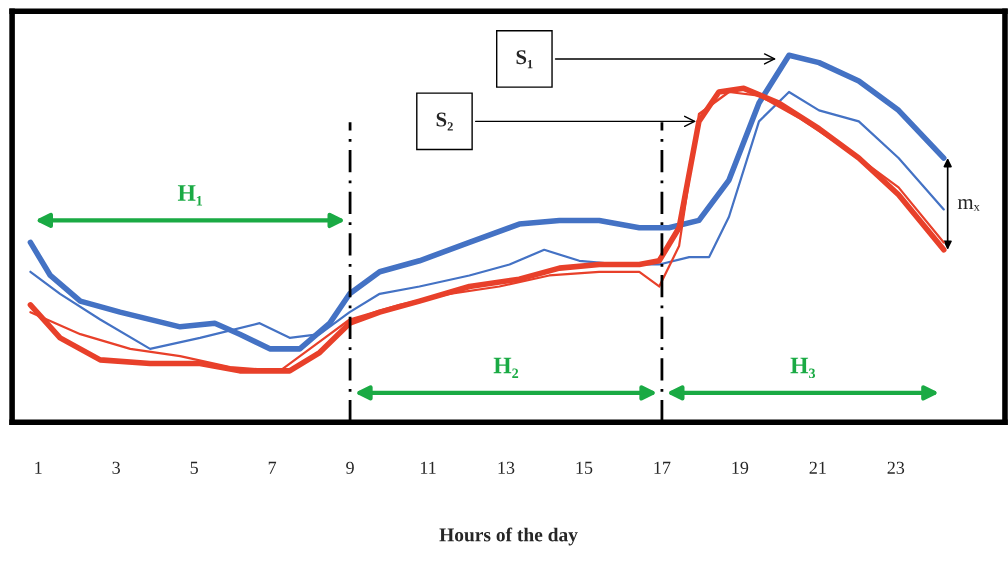  I want to click on x-tick-label: 13, so click(506, 467).